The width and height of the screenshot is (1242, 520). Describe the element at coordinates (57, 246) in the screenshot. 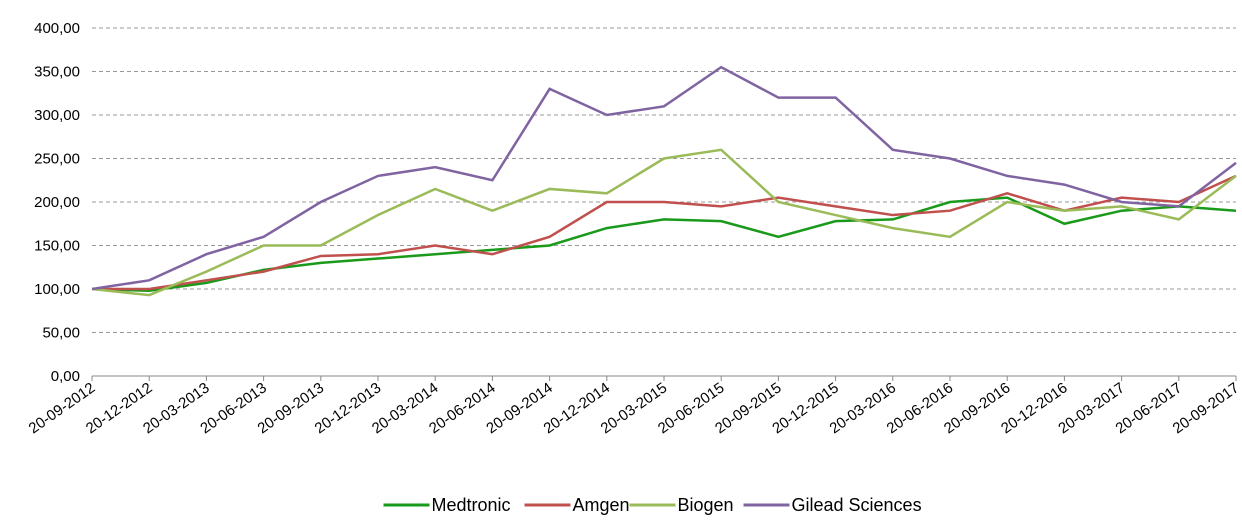

I see `y-tick-label: 150,00` at that location.